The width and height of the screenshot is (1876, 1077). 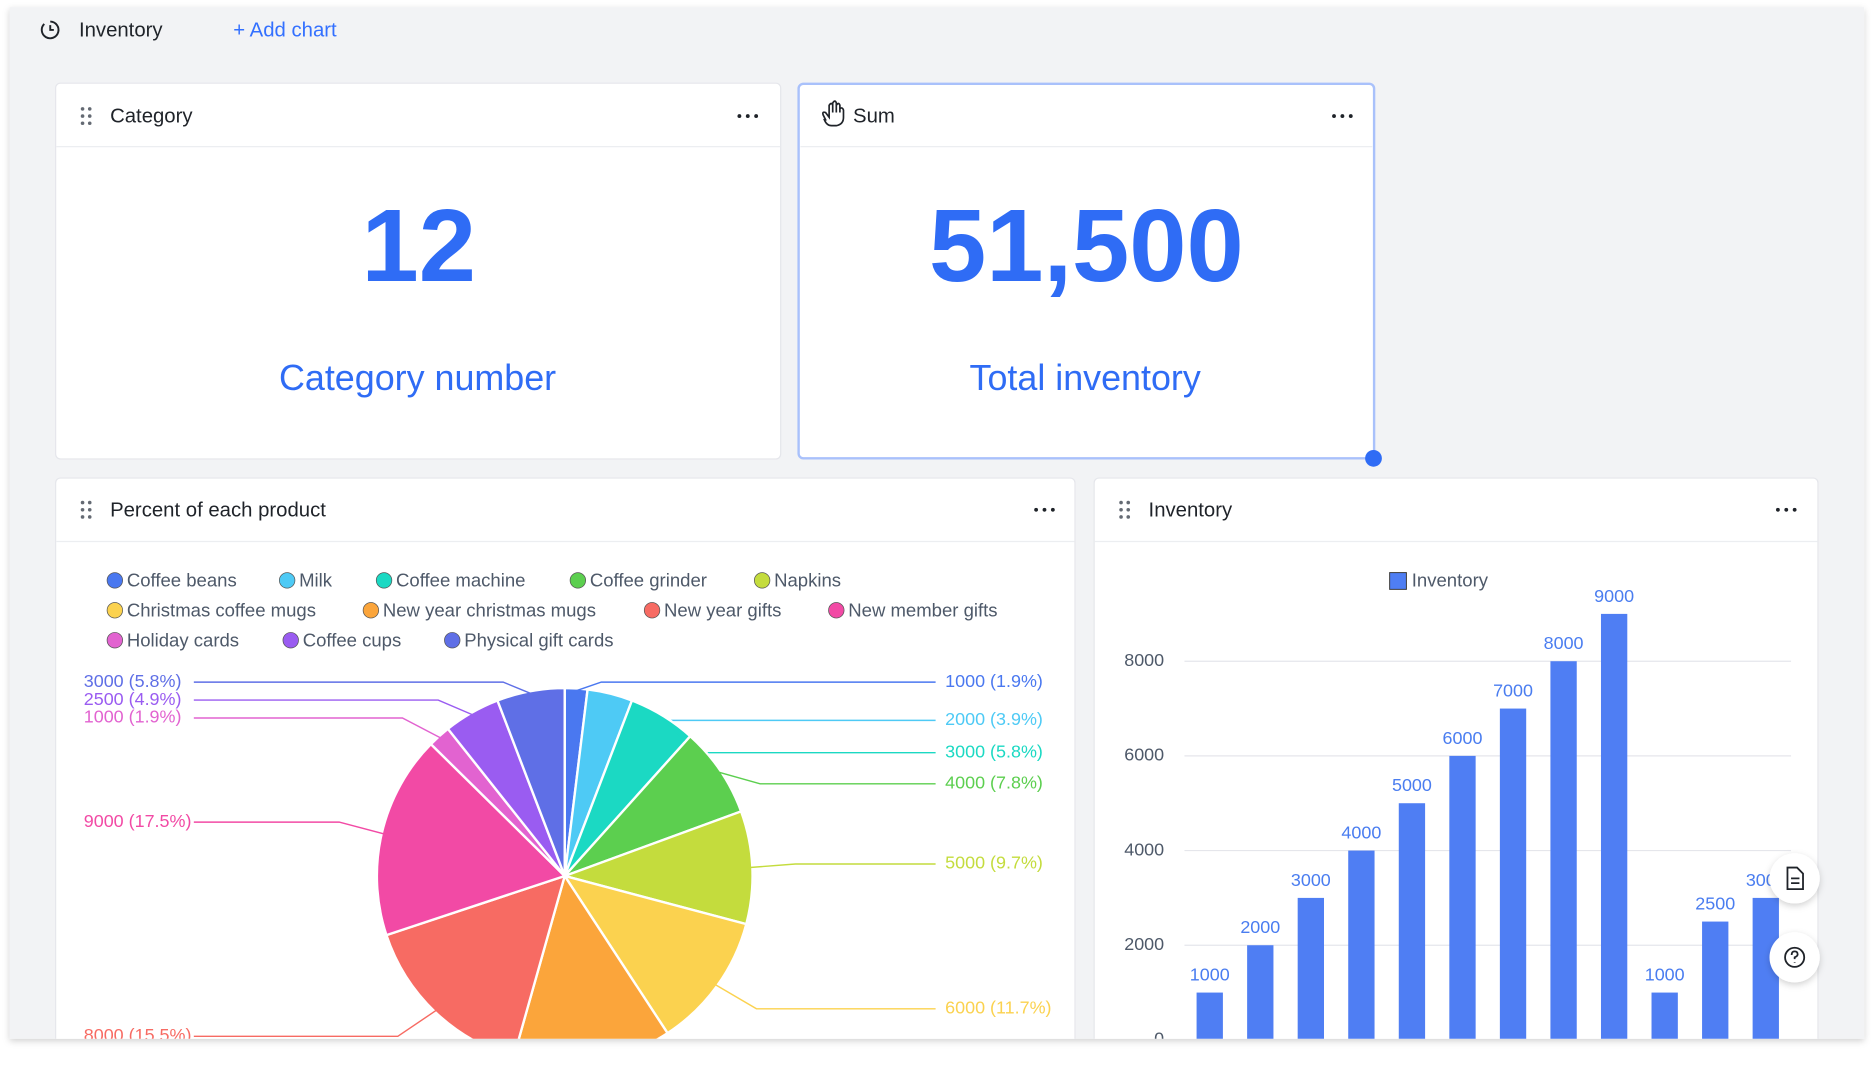 What do you see at coordinates (1311, 880) in the screenshot?
I see `data-label: 3000` at bounding box center [1311, 880].